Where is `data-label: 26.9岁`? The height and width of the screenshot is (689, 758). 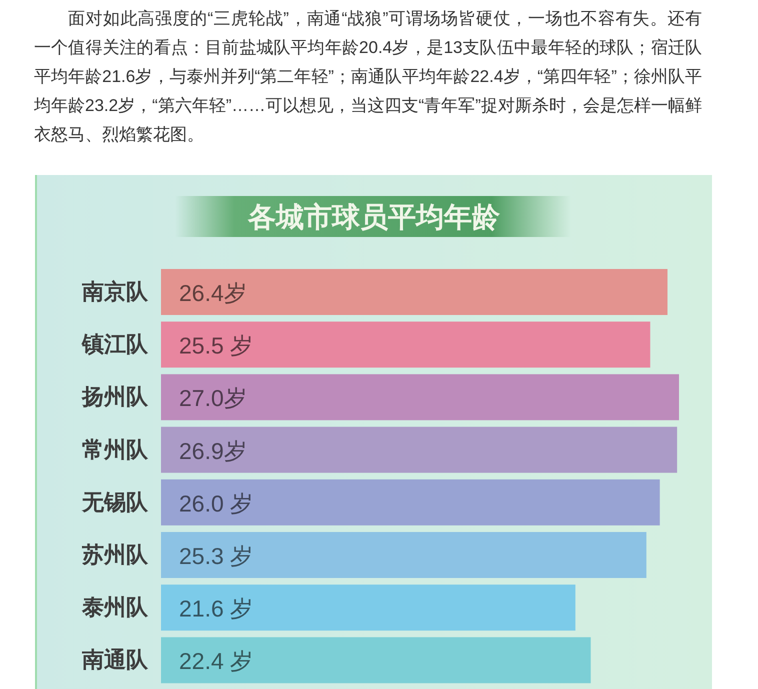 data-label: 26.9岁 is located at coordinates (213, 451).